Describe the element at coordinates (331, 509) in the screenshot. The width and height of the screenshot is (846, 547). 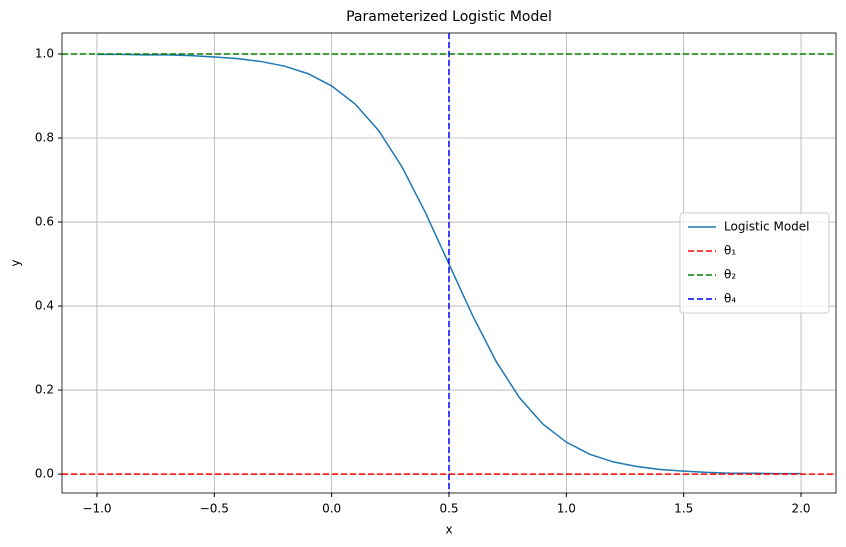
I see `x-tick-label: 0.0` at that location.